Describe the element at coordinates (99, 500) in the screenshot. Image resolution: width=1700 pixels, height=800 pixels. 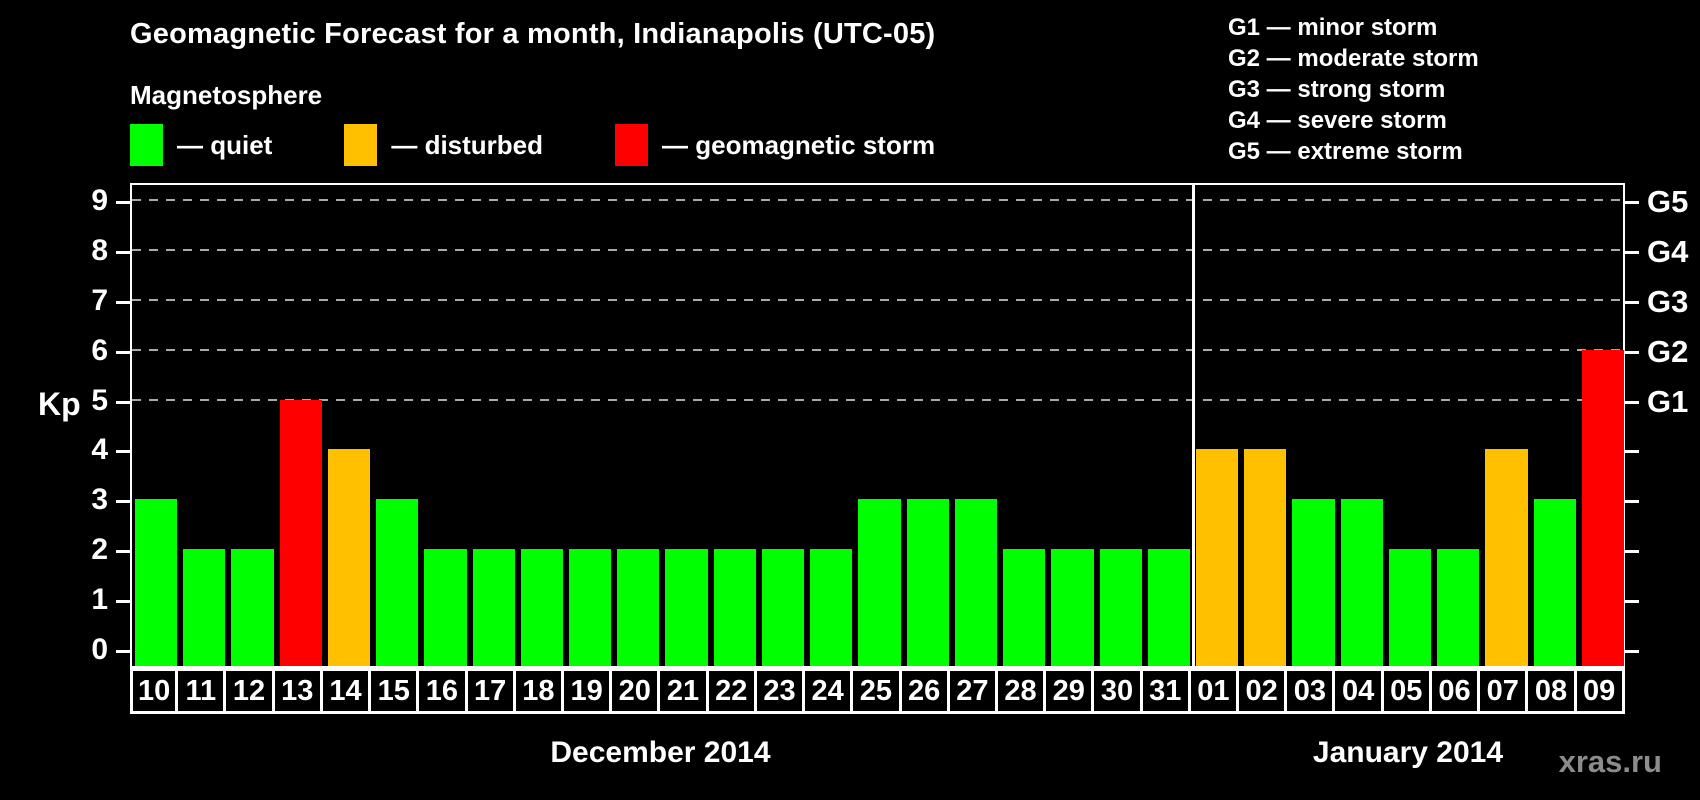
I see `y-tick-label-3: 3` at that location.